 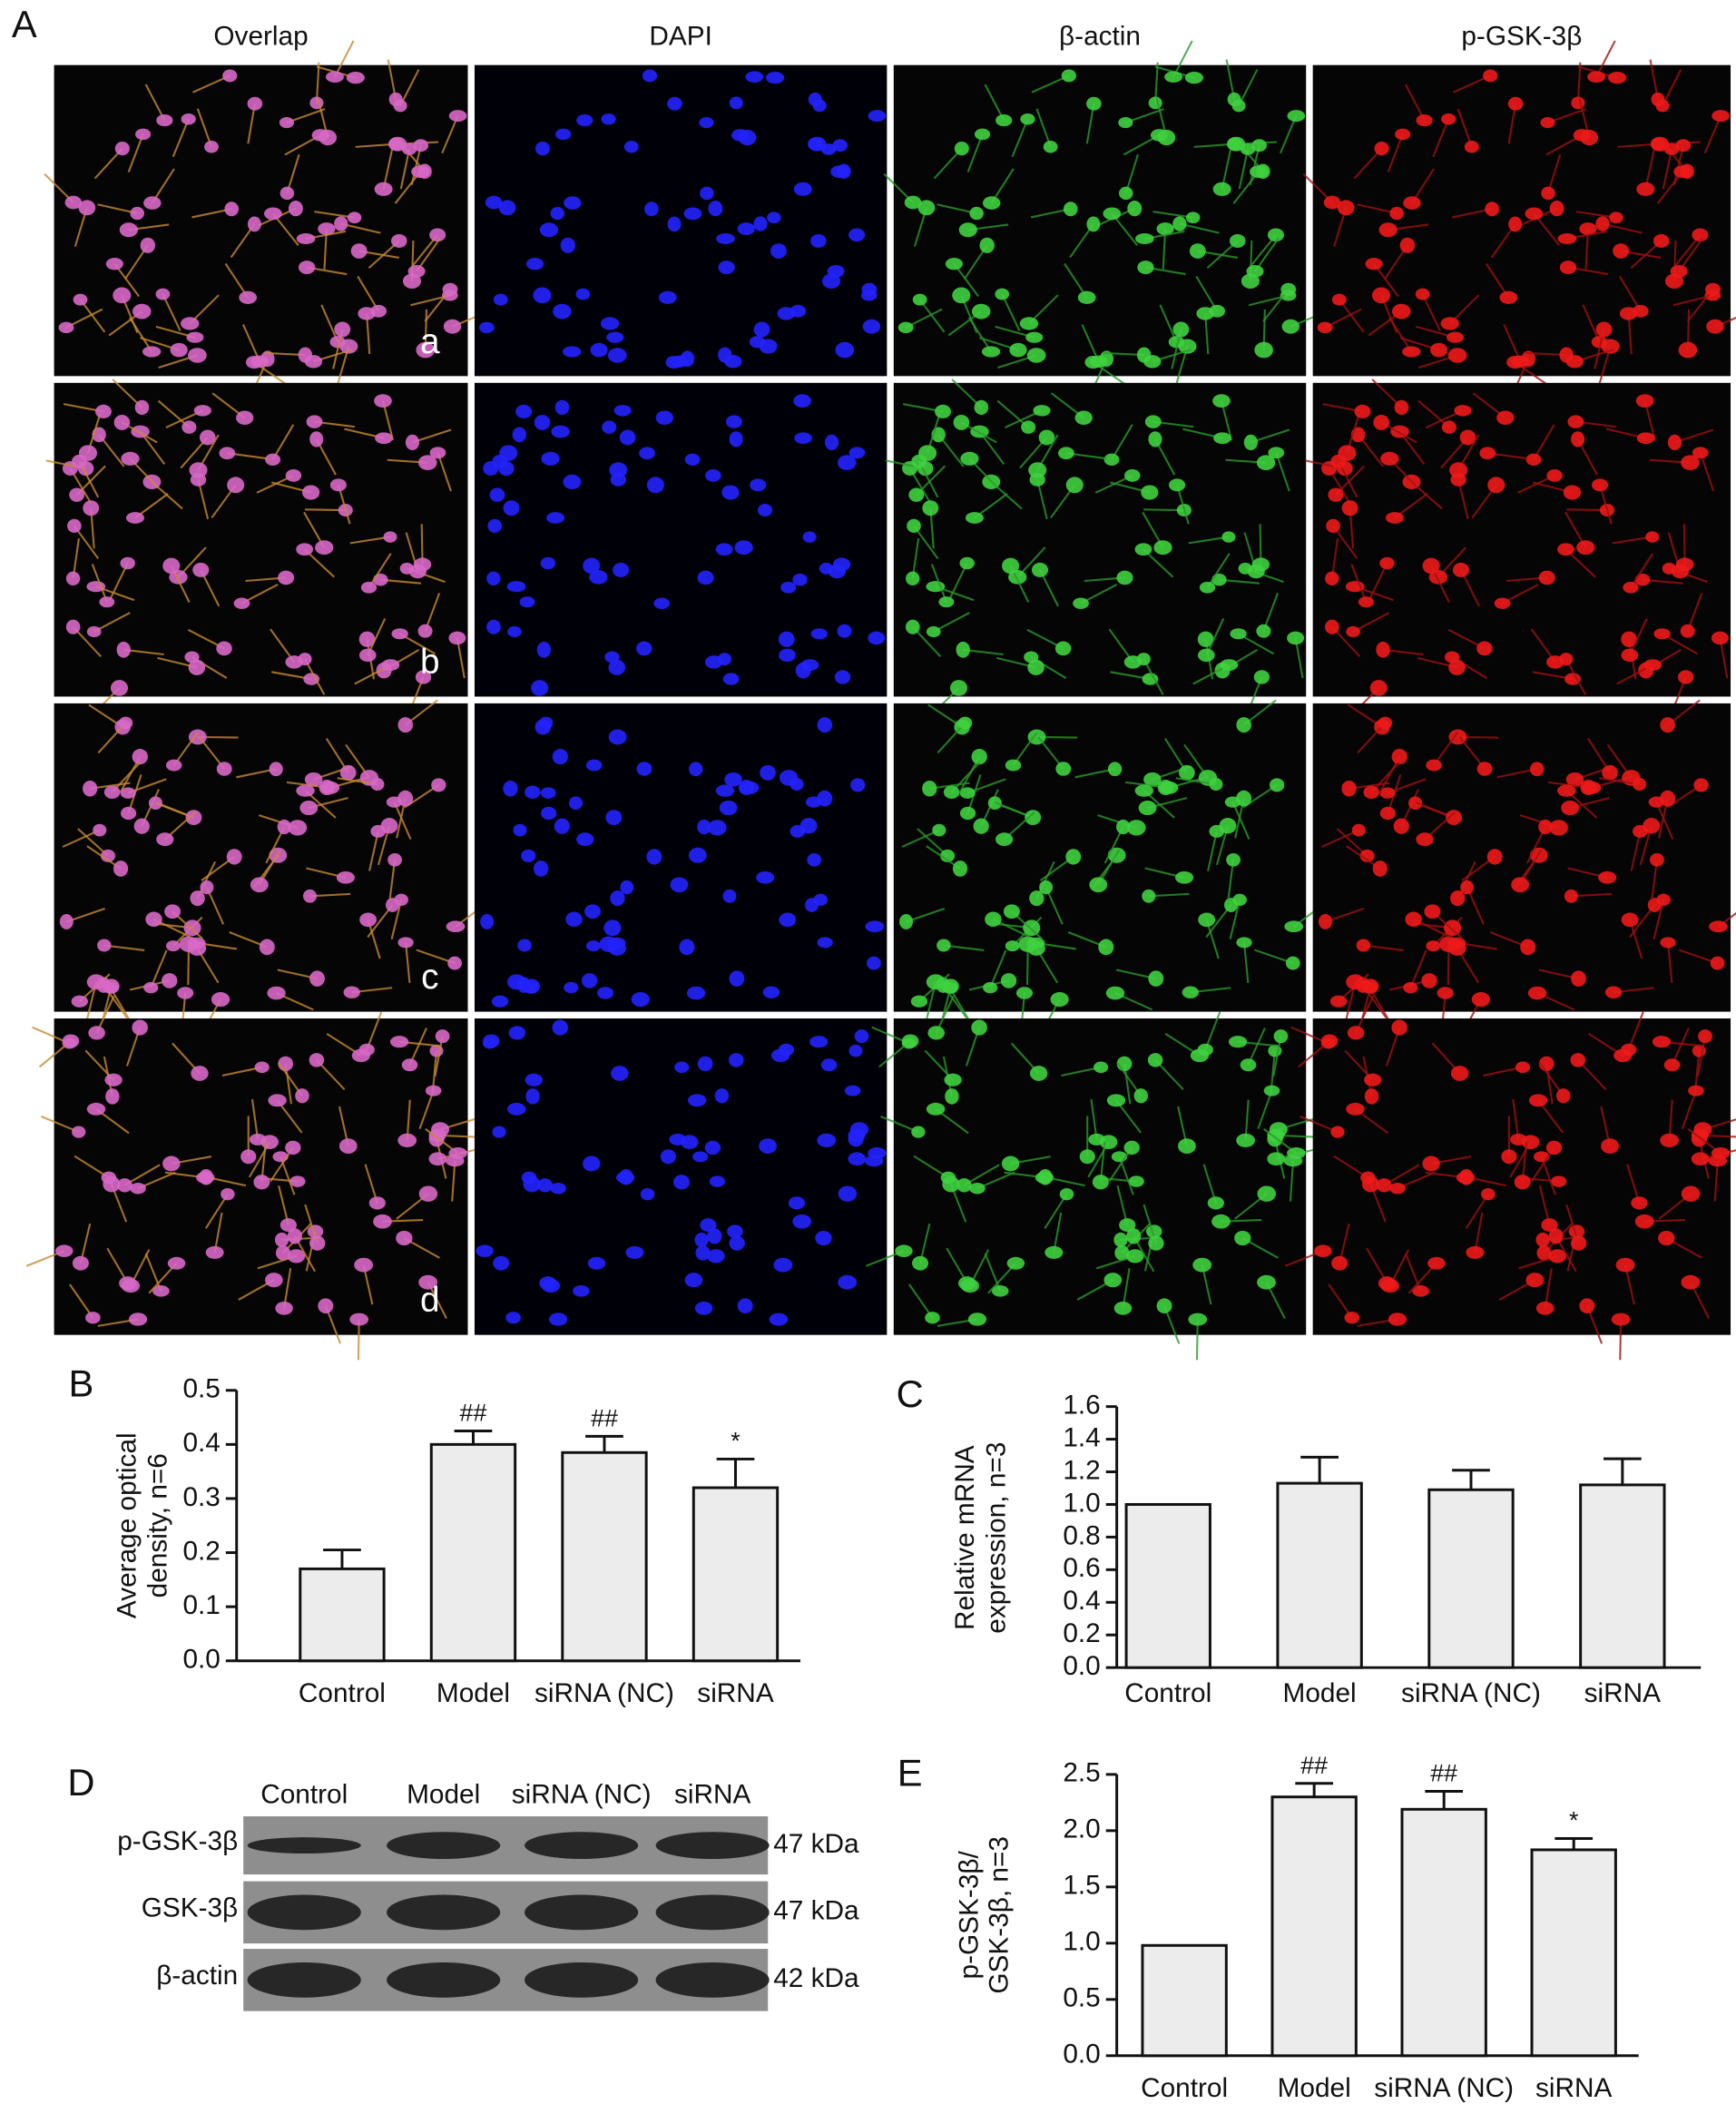 I want to click on x-tick-label: siRNA, so click(x=735, y=1693).